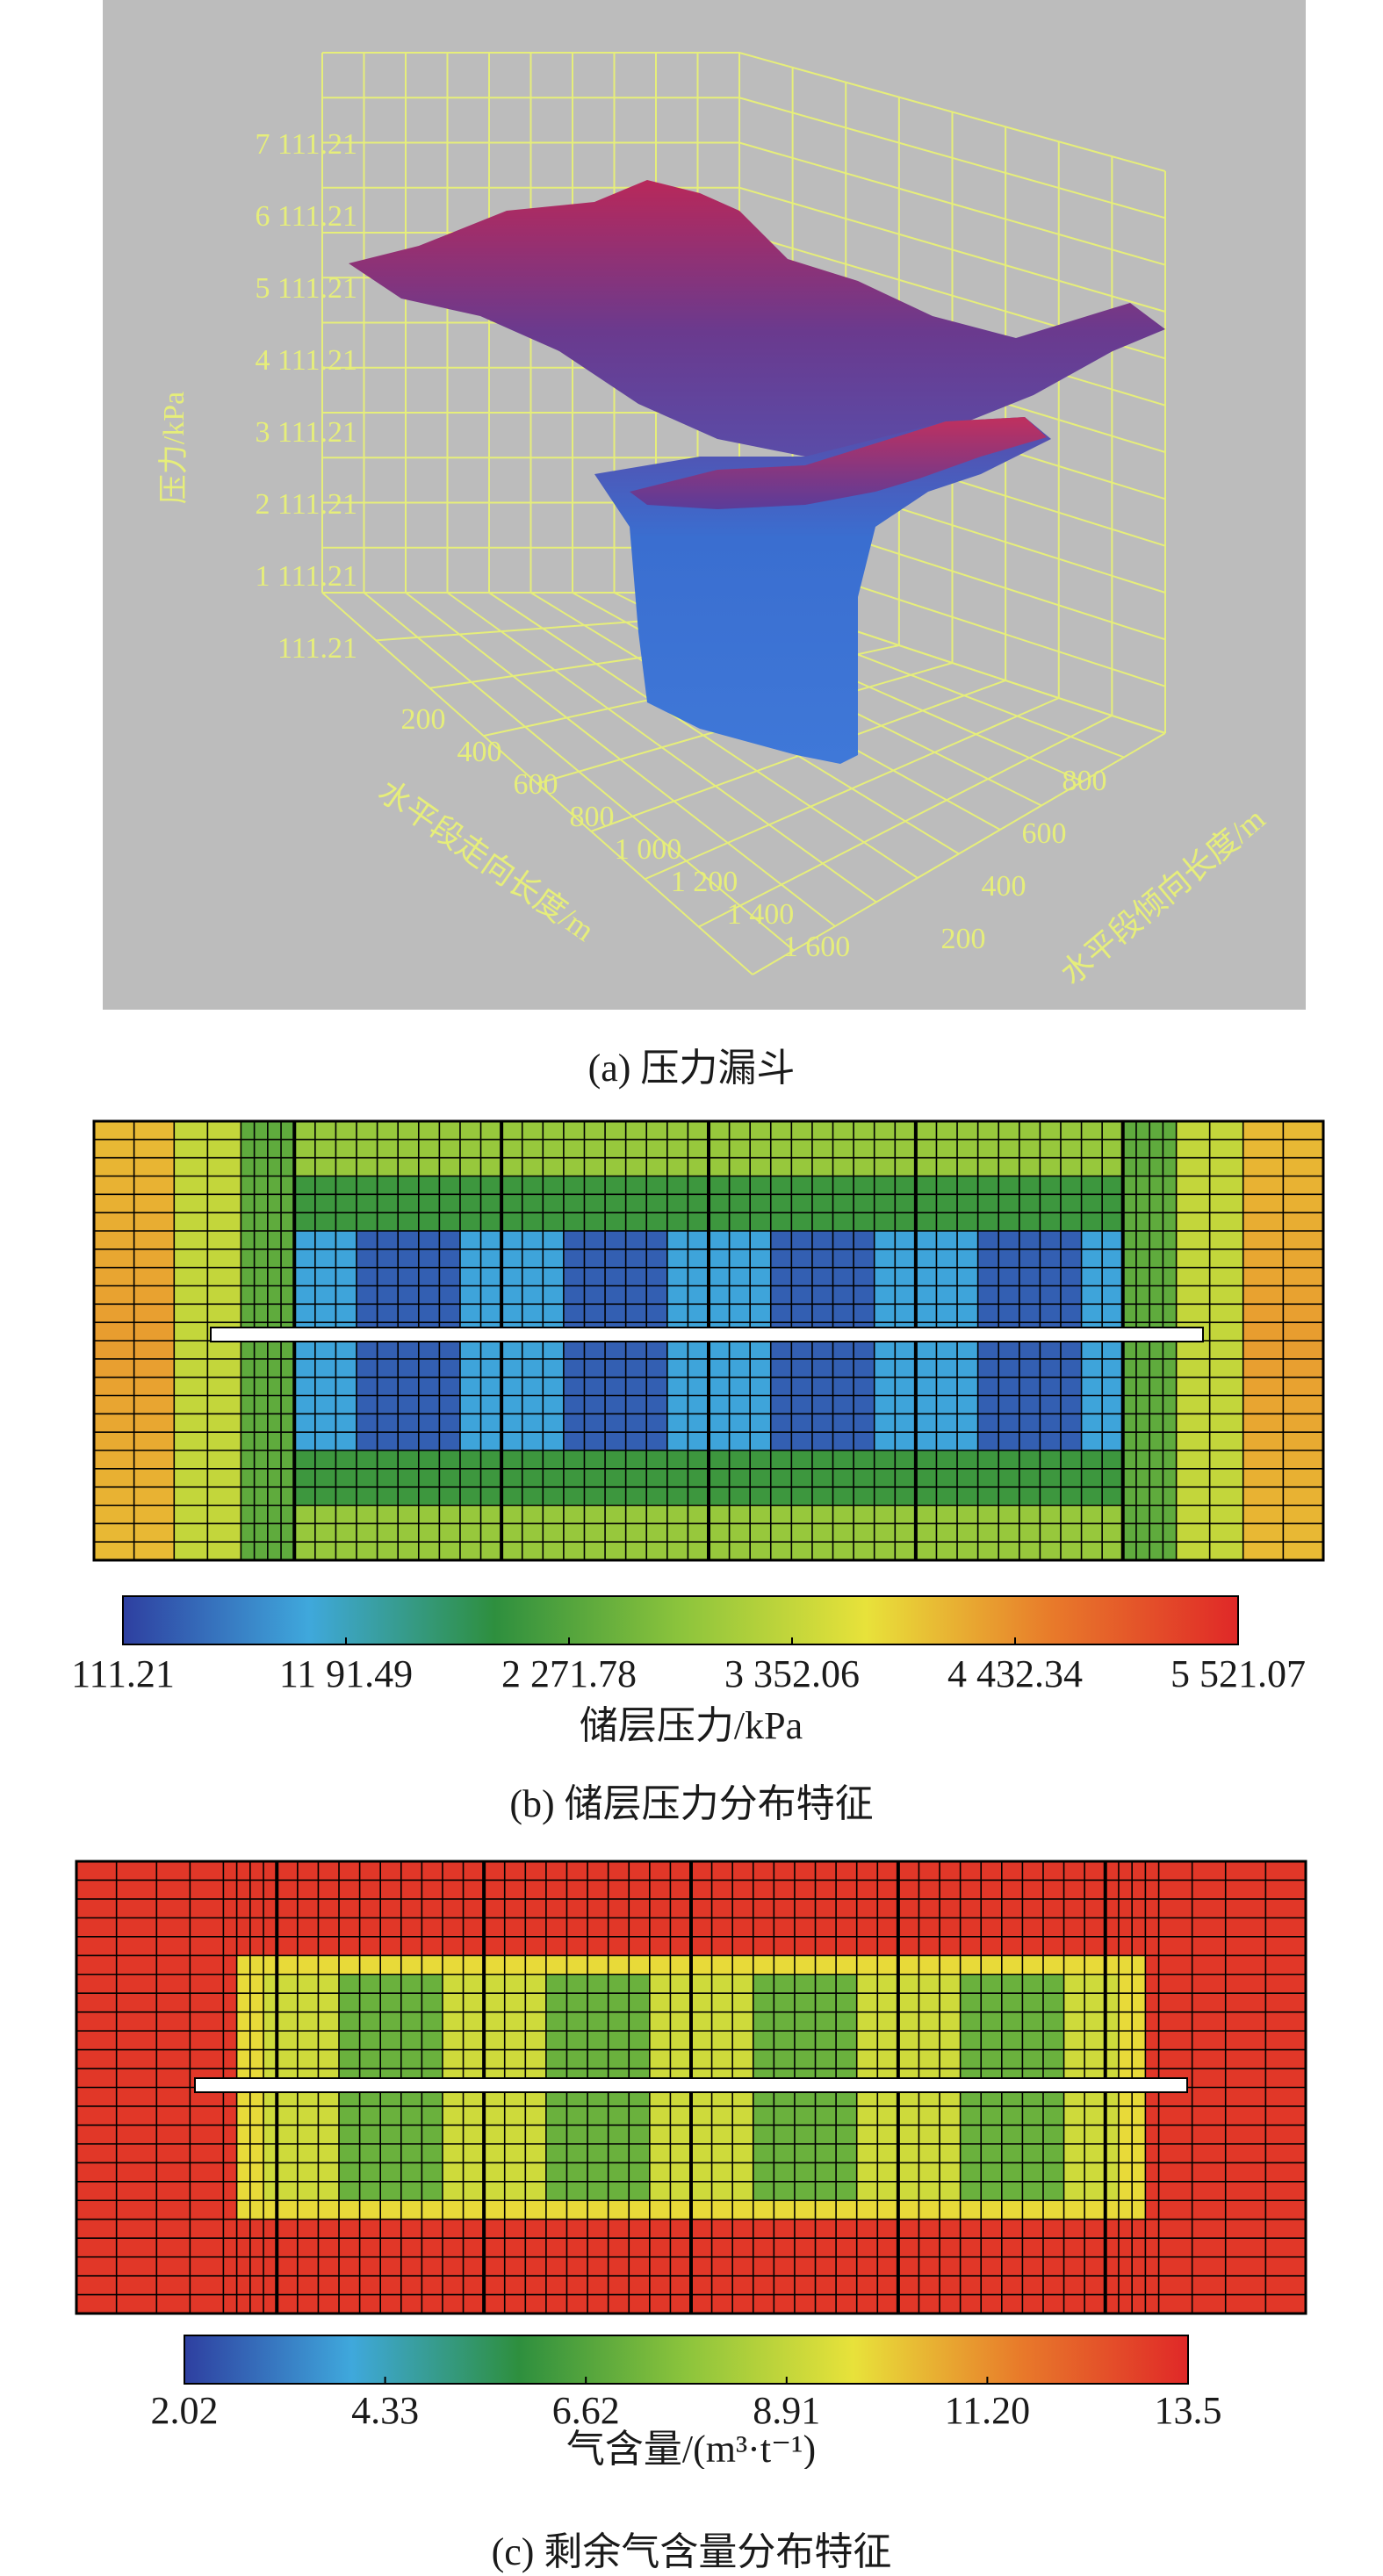 The width and height of the screenshot is (1383, 2576). What do you see at coordinates (838, 463) in the screenshot?
I see `surface-front-cap` at bounding box center [838, 463].